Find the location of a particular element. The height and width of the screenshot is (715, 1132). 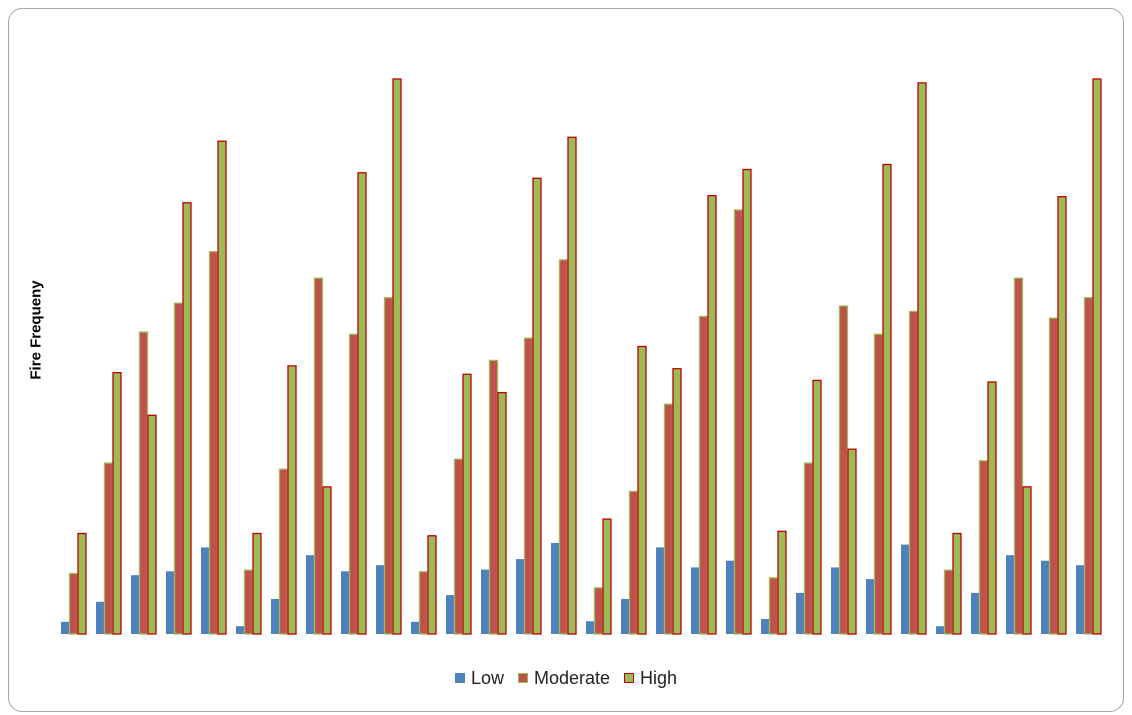

legend-item-low: Low is located at coordinates (479, 678).